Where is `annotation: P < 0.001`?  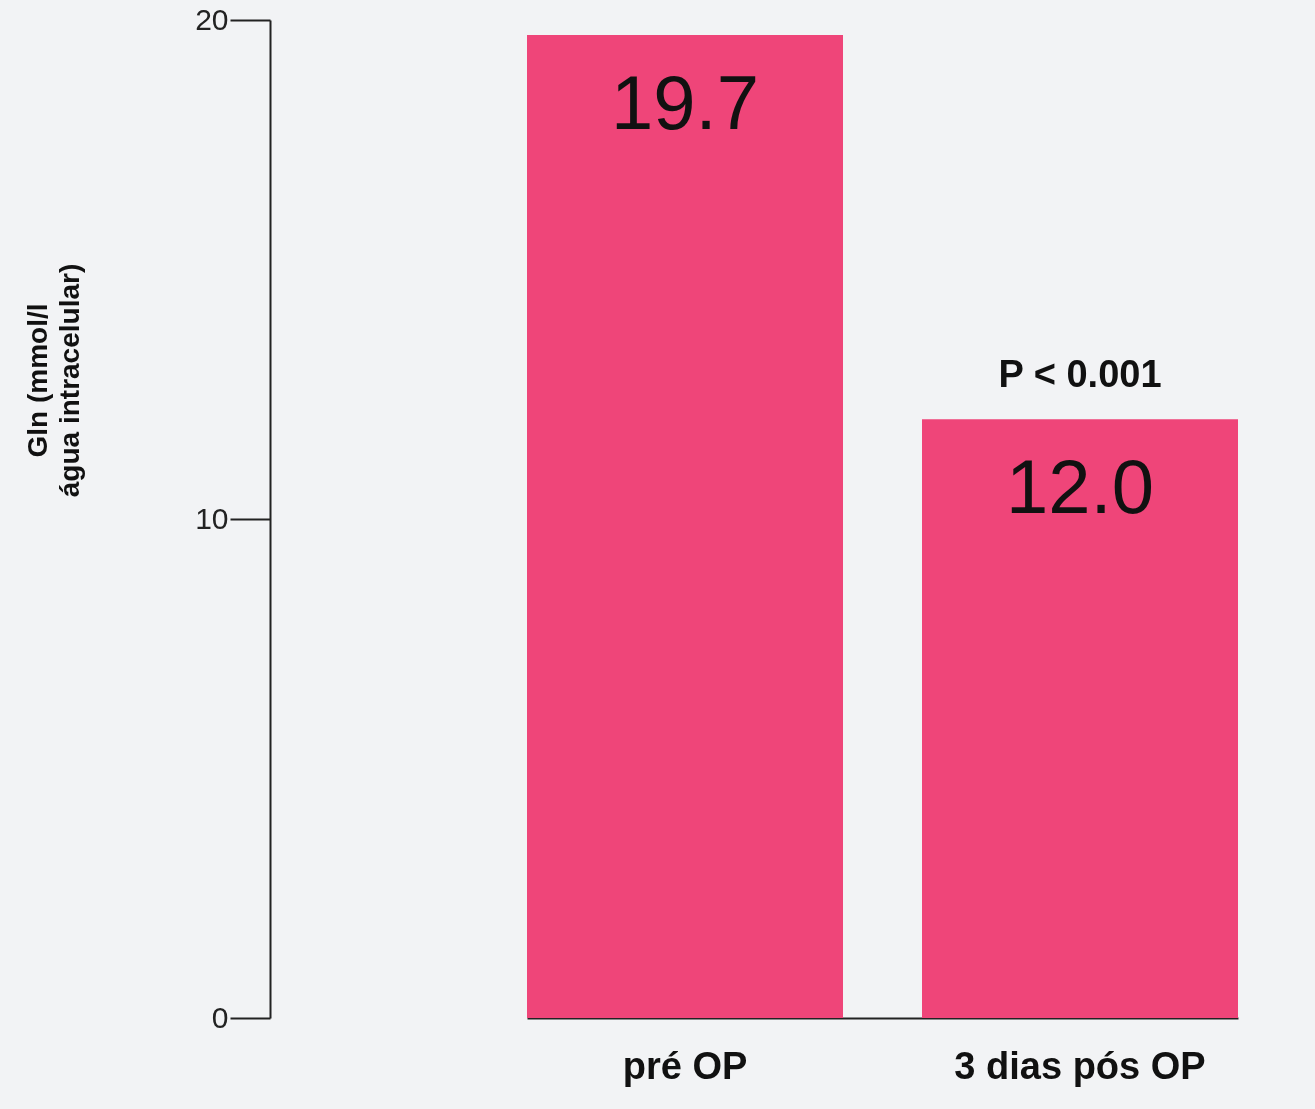
annotation: P < 0.001 is located at coordinates (1080, 374).